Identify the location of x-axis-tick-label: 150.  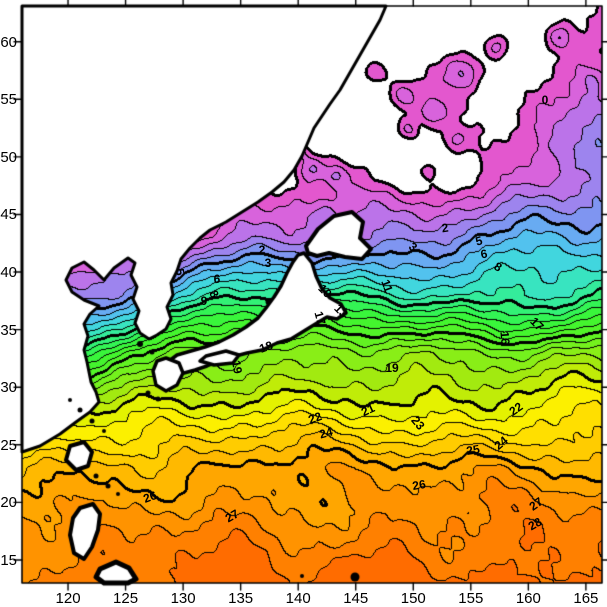
(413, 598).